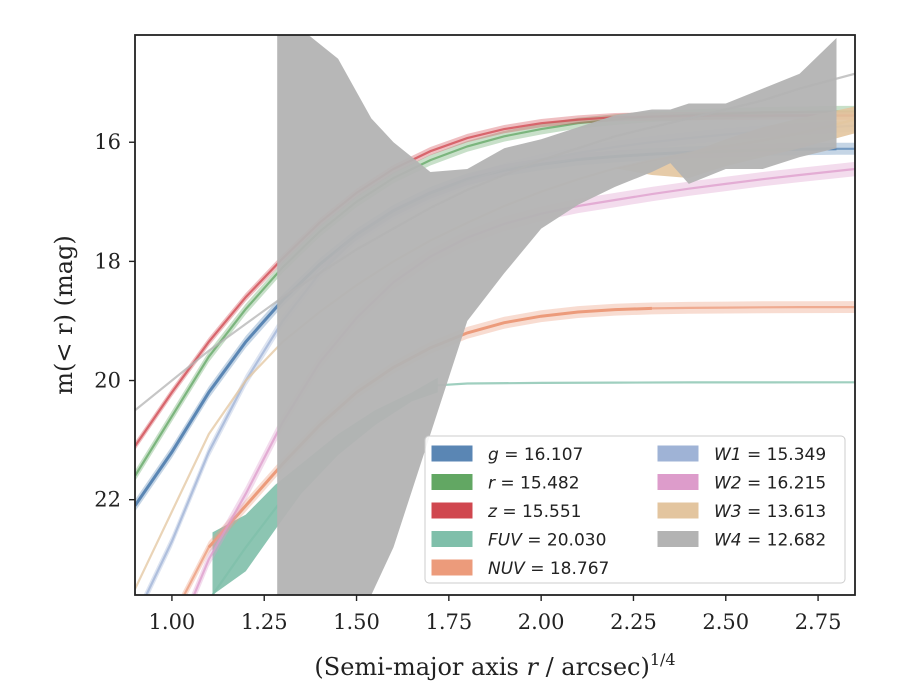 The width and height of the screenshot is (900, 700). Describe the element at coordinates (448, 622) in the screenshot. I see `x-tick-label: 1.75` at that location.